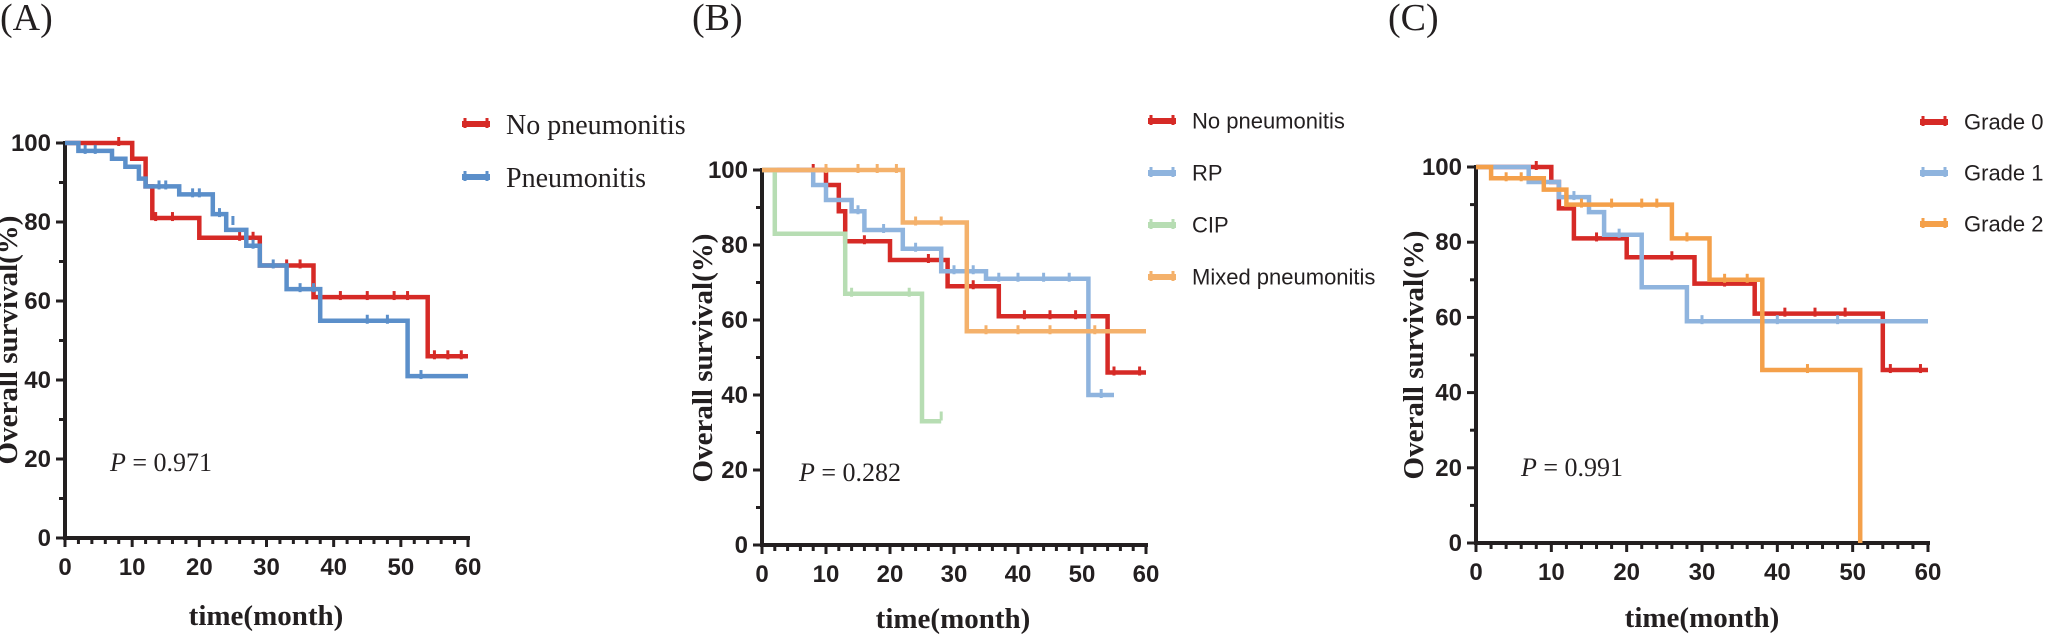 This screenshot has width=2058, height=638. What do you see at coordinates (2004, 173) in the screenshot?
I see `legend-label: Grade 1` at bounding box center [2004, 173].